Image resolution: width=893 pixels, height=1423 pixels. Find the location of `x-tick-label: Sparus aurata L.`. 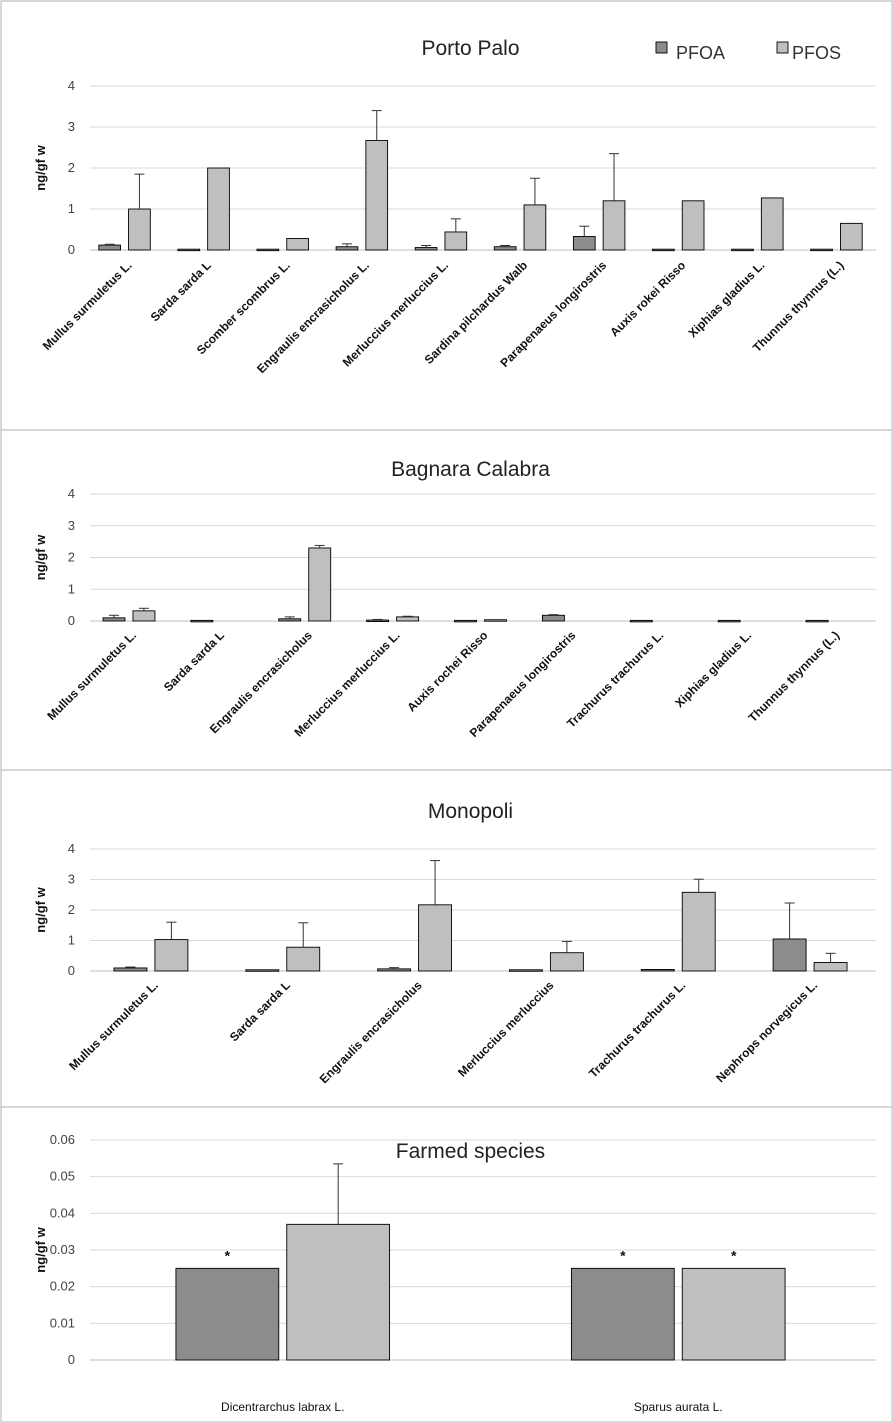

x-tick-label: Sparus aurata L. is located at coordinates (678, 1407).